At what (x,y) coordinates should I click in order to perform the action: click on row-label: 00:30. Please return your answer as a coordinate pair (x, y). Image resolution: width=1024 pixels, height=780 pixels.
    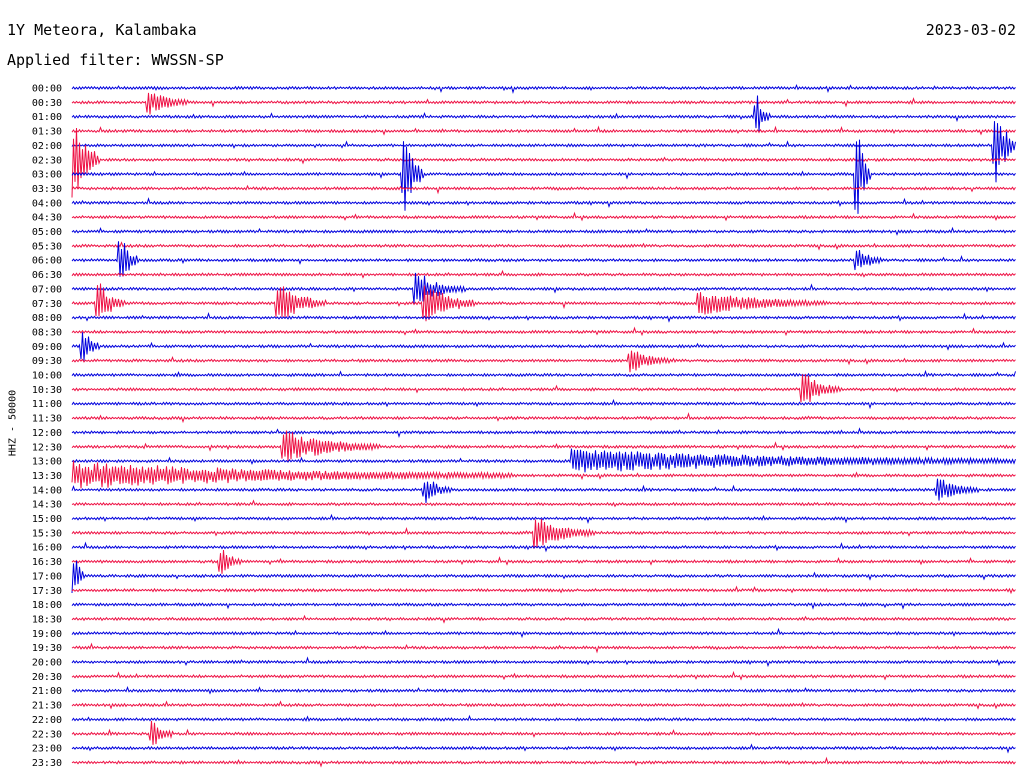
    Looking at the image, I should click on (47, 103).